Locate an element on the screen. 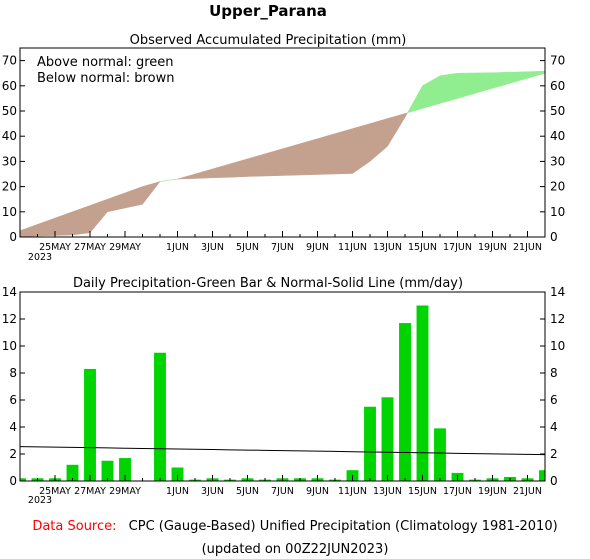 The height and width of the screenshot is (559, 590). daily-x-label: 13JUN is located at coordinates (387, 491).